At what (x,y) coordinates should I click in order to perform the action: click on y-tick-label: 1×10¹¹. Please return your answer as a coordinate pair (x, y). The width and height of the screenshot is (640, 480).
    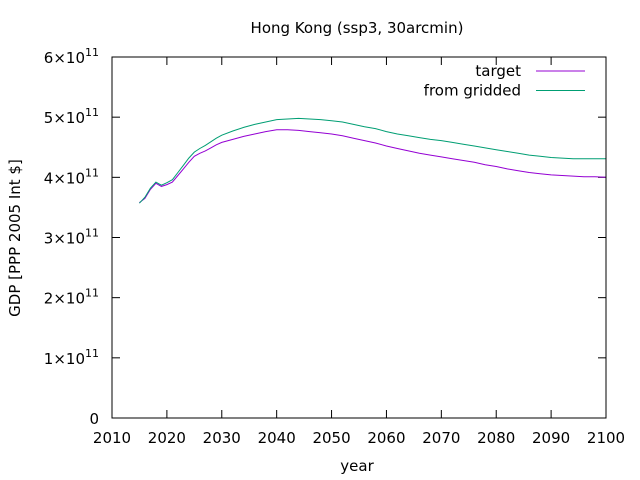
    Looking at the image, I should click on (71, 357).